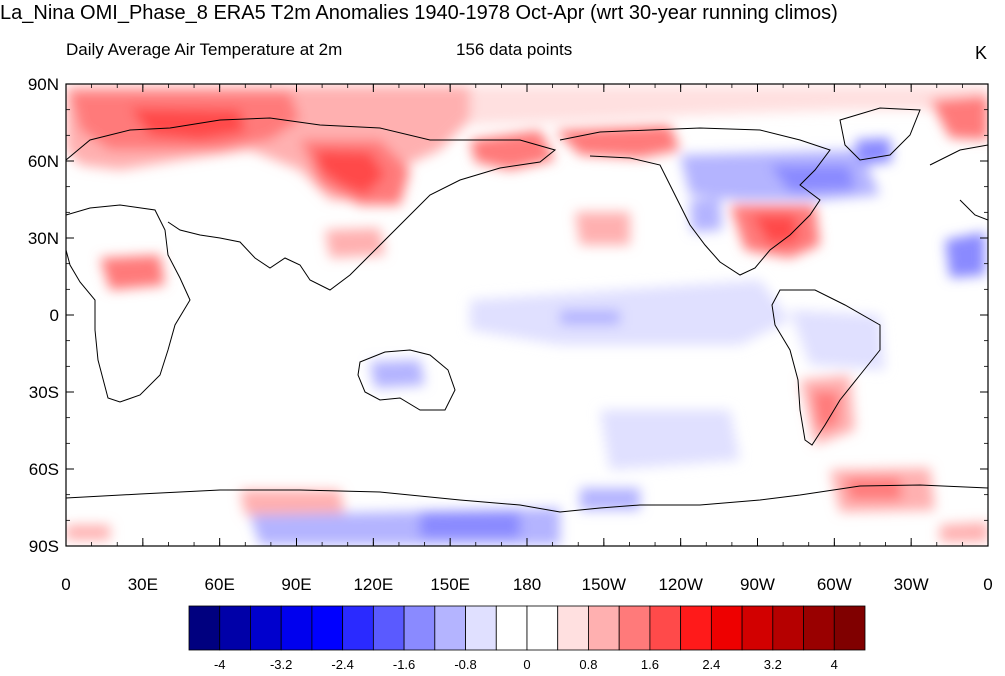  Describe the element at coordinates (588, 664) in the screenshot. I see `colorbar-label: 0.8` at that location.